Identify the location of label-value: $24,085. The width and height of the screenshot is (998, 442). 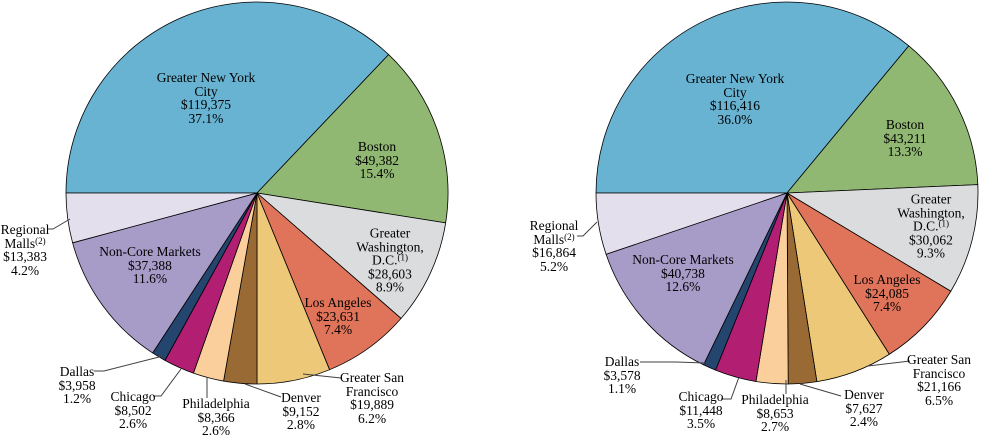
(887, 293).